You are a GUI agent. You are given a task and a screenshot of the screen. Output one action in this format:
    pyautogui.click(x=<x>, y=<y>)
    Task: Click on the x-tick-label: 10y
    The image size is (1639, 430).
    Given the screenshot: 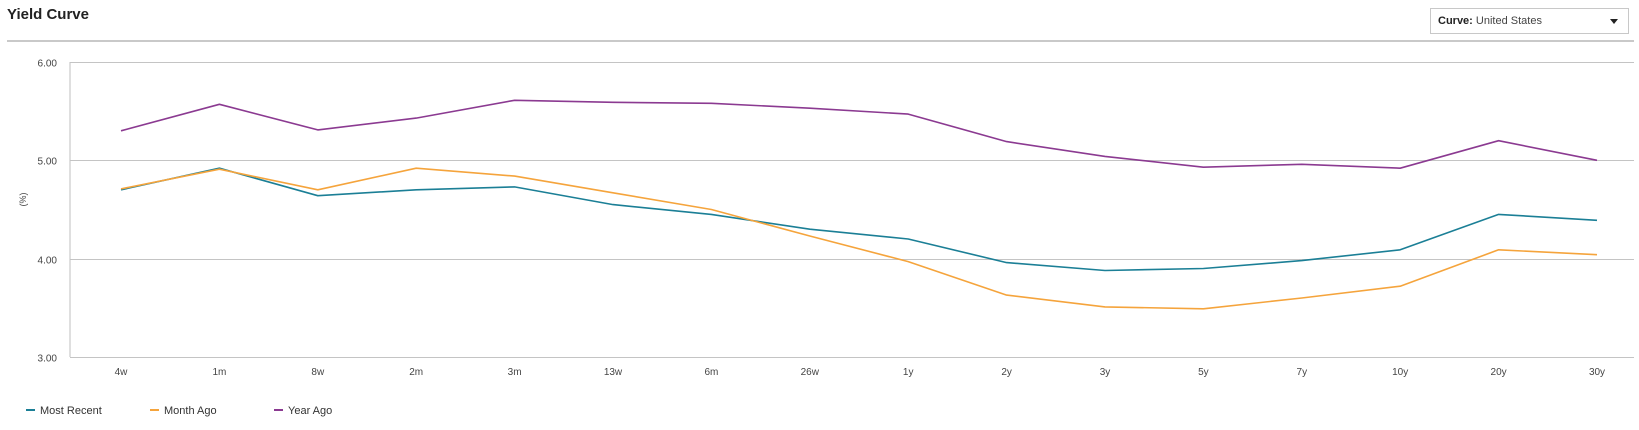 What is the action you would take?
    pyautogui.click(x=1400, y=372)
    